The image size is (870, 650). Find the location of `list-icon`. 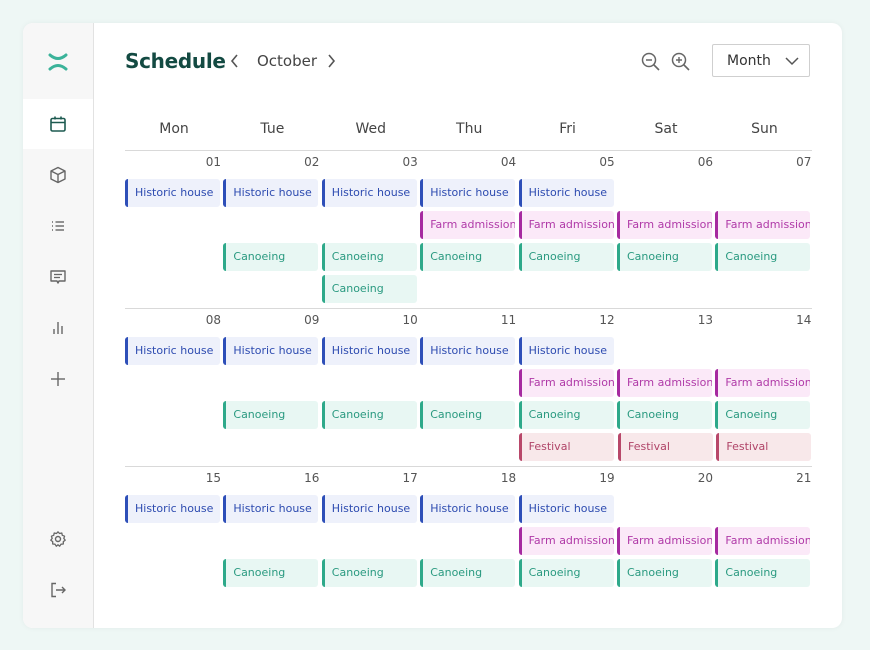

list-icon is located at coordinates (58, 226).